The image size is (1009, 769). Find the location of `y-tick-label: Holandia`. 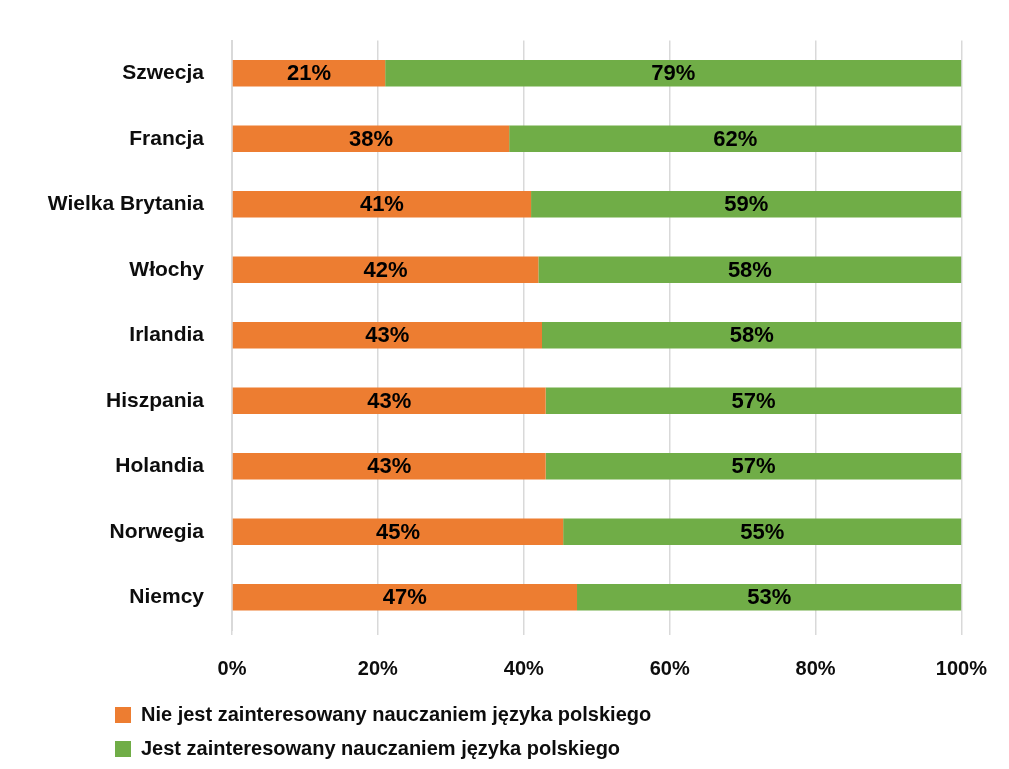

y-tick-label: Holandia is located at coordinates (160, 465).